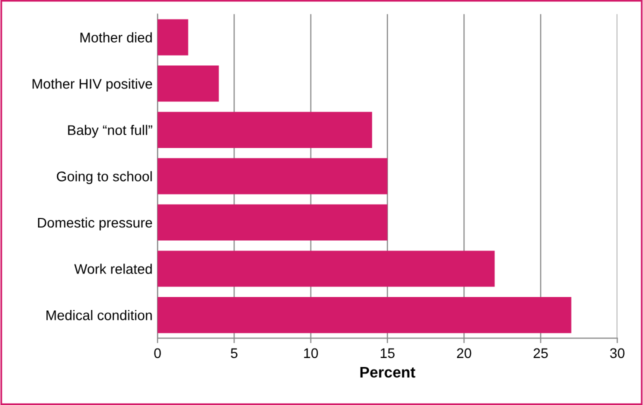  Describe the element at coordinates (110, 131) in the screenshot. I see `y-tick-label: Baby “not full”` at that location.